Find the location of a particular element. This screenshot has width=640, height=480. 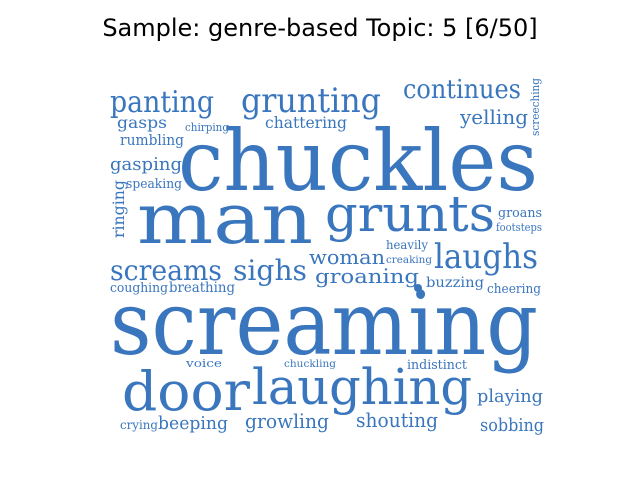

word-breathing: breathing is located at coordinates (202, 288).